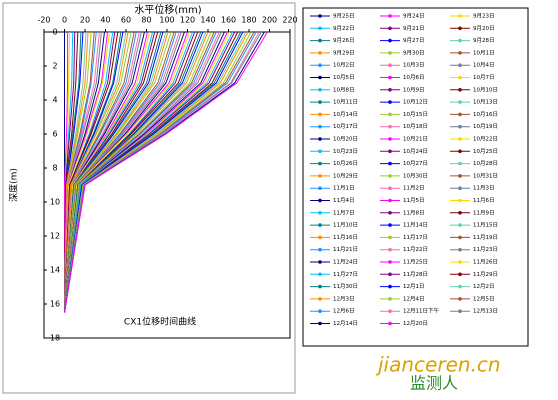 The height and width of the screenshot is (400, 558). I want to click on x-tick-label: 100, so click(166, 20).